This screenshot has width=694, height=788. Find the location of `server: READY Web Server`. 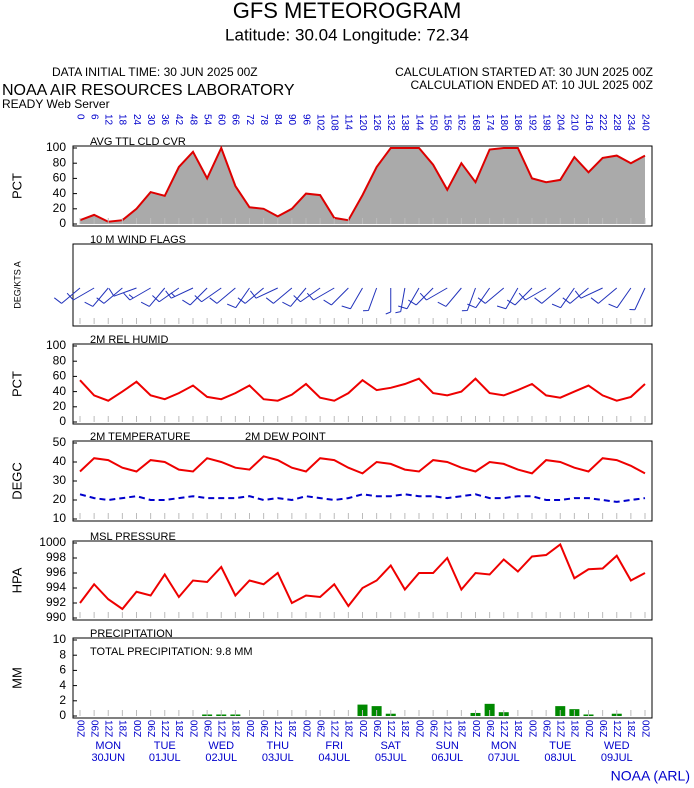

server: READY Web Server is located at coordinates (56, 104).